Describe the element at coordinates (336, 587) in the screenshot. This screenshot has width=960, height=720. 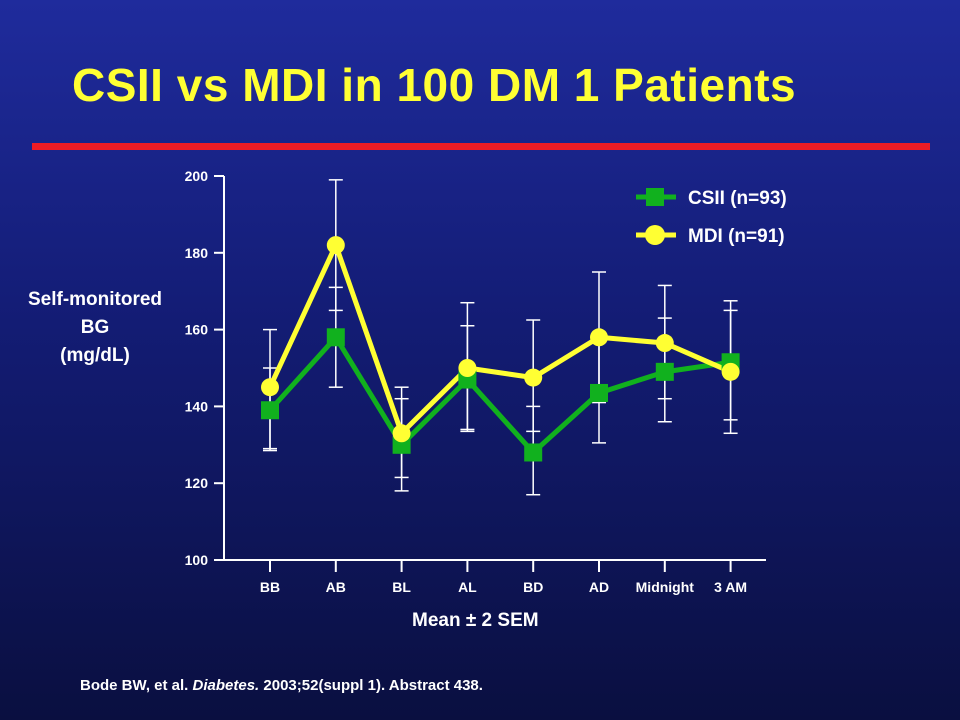
I see `x-tick-label: AB` at that location.